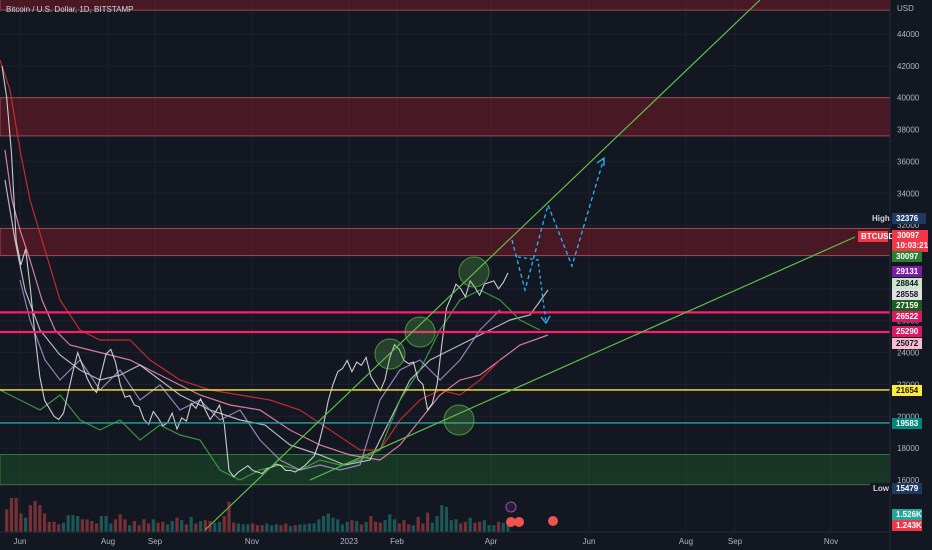 The image size is (932, 550). I want to click on volume-value-1: 1.526K, so click(909, 514).